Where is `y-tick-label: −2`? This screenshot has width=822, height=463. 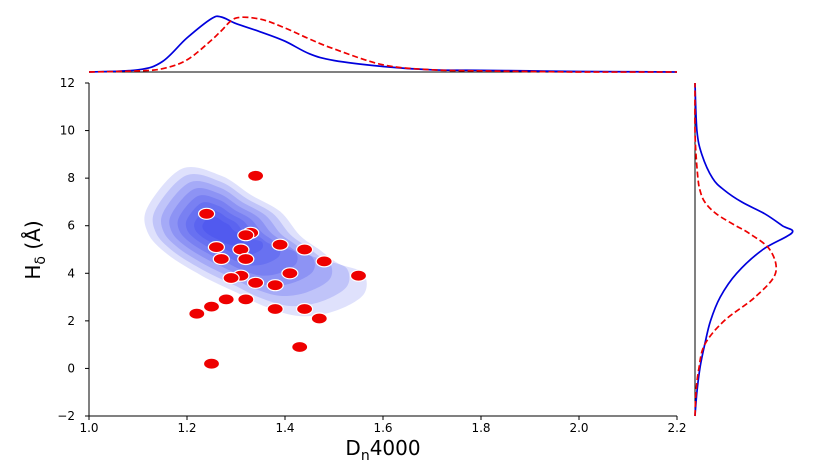 y-tick-label: −2 is located at coordinates (66, 416).